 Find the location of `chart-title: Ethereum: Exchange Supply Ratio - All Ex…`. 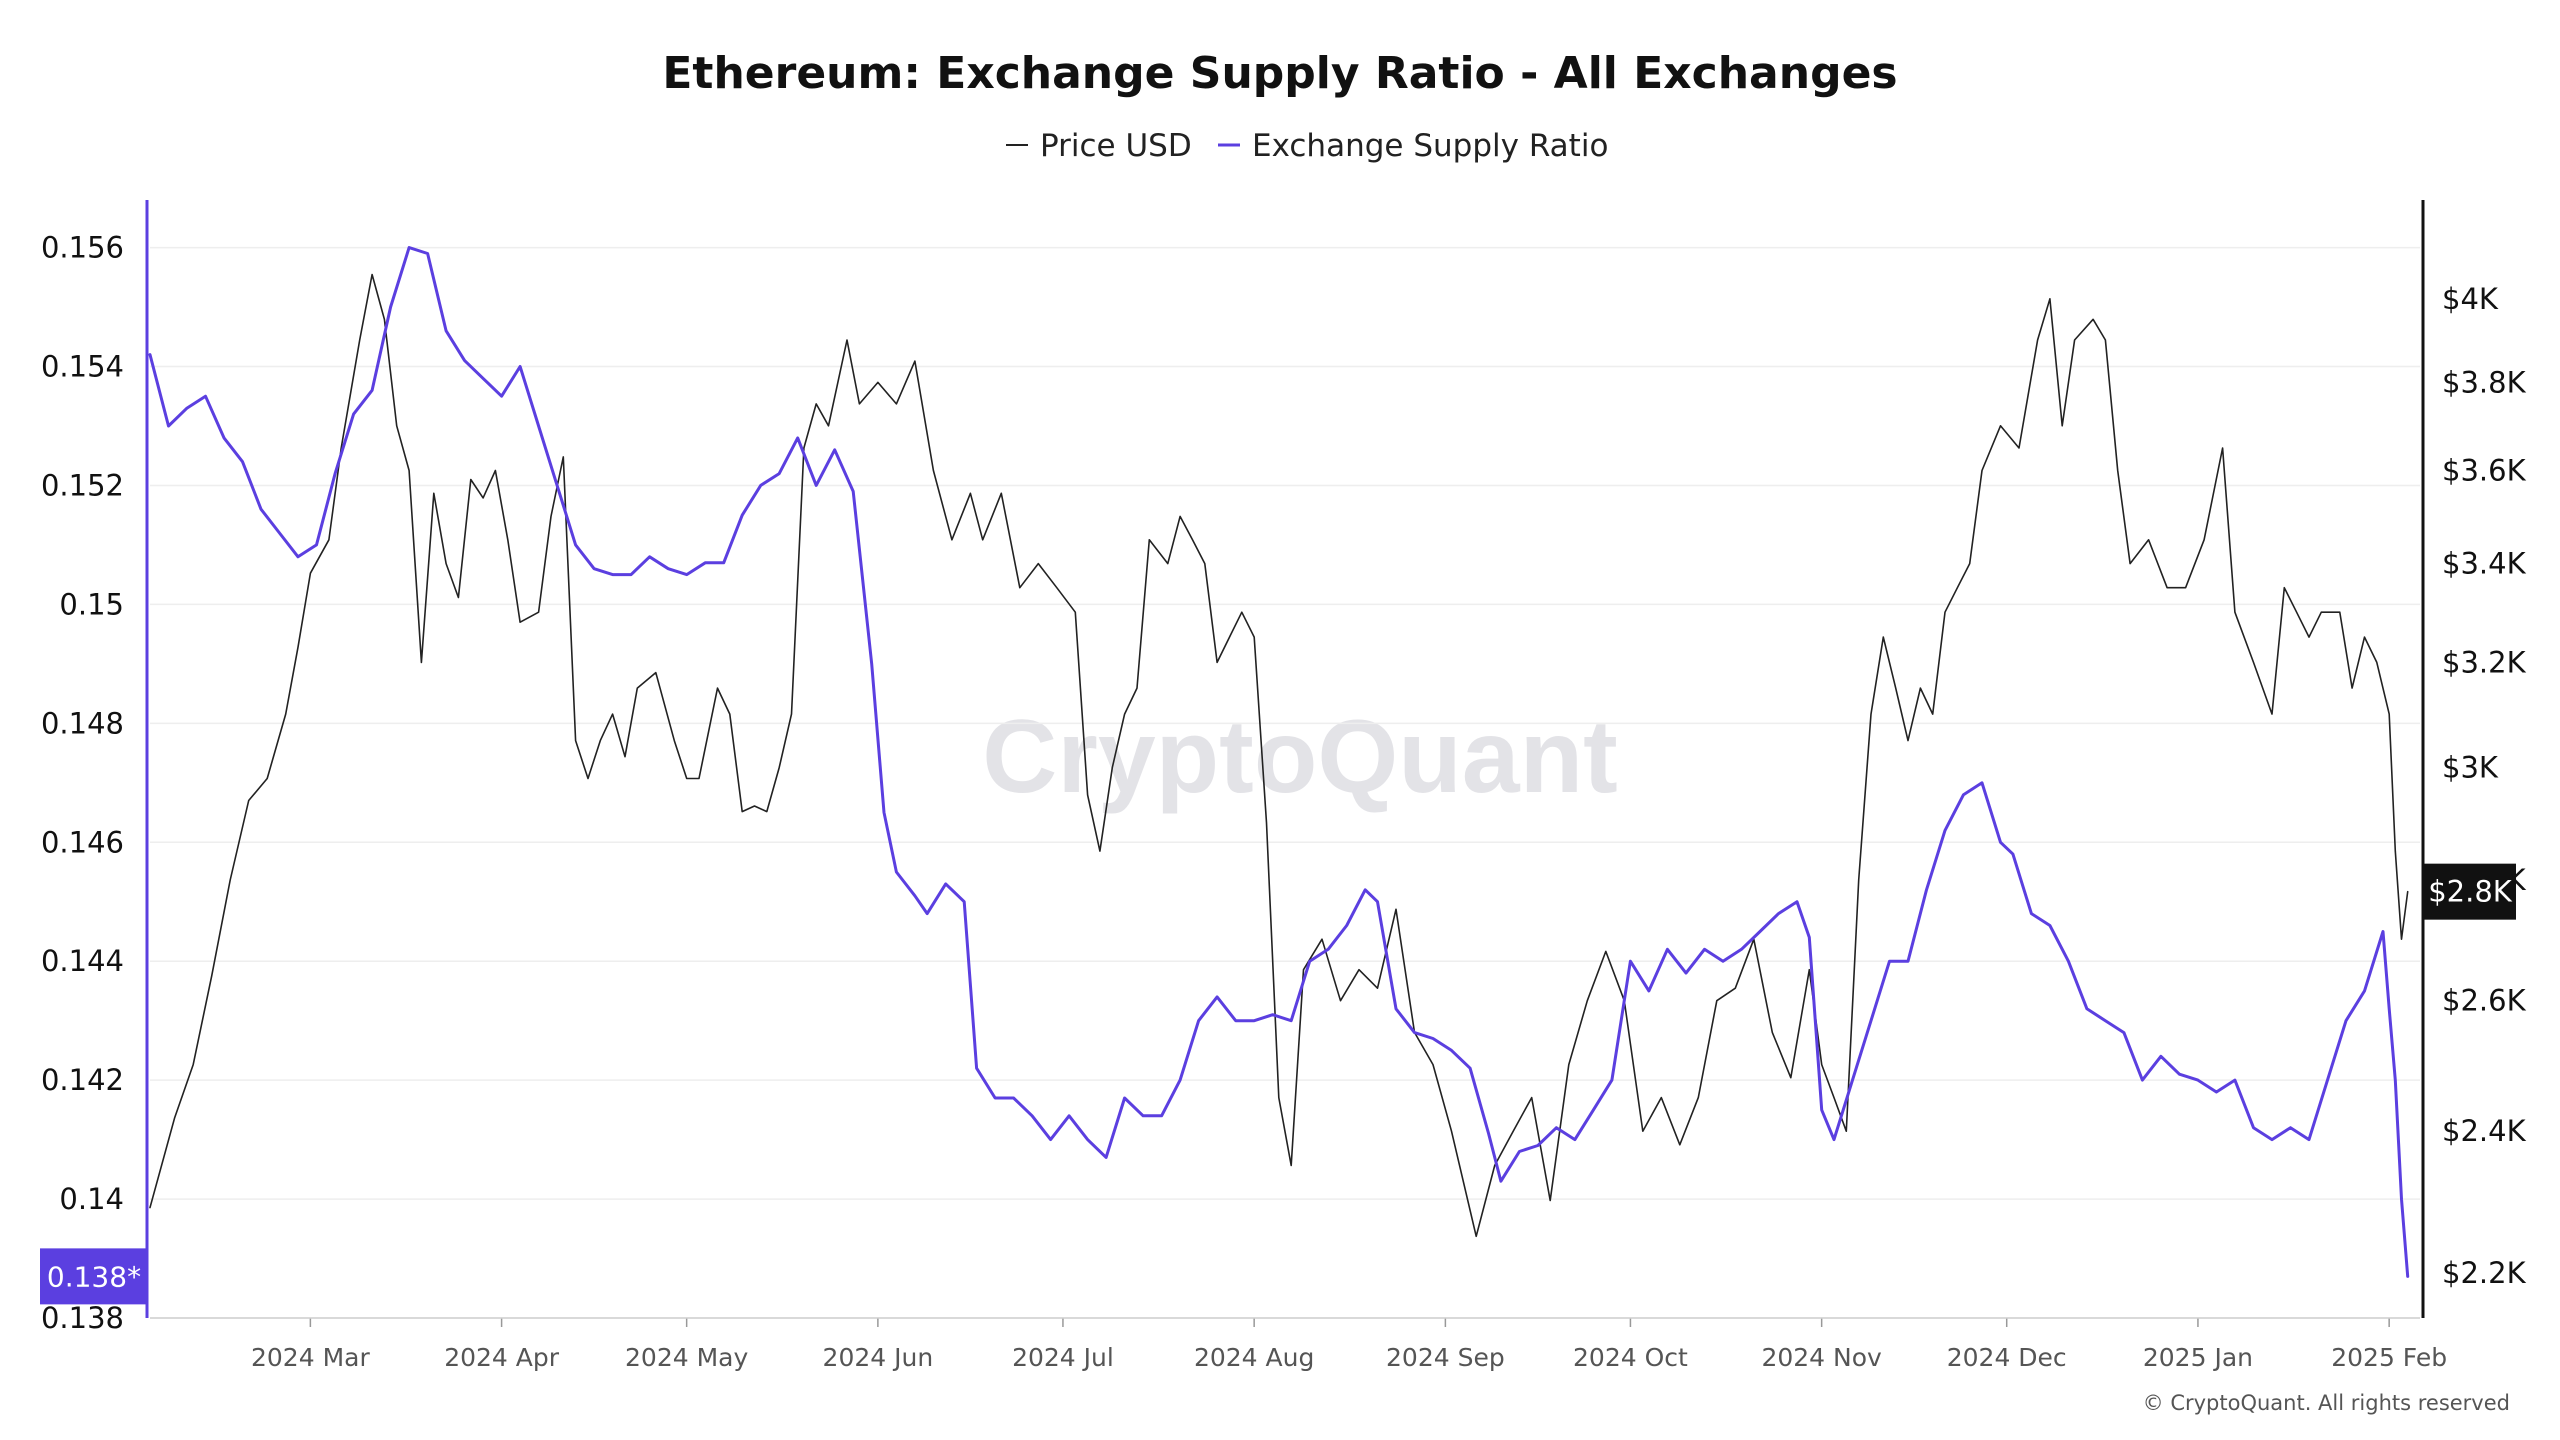

chart-title: Ethereum: Exchange Supply Ratio - All Ex… is located at coordinates (1279, 73).